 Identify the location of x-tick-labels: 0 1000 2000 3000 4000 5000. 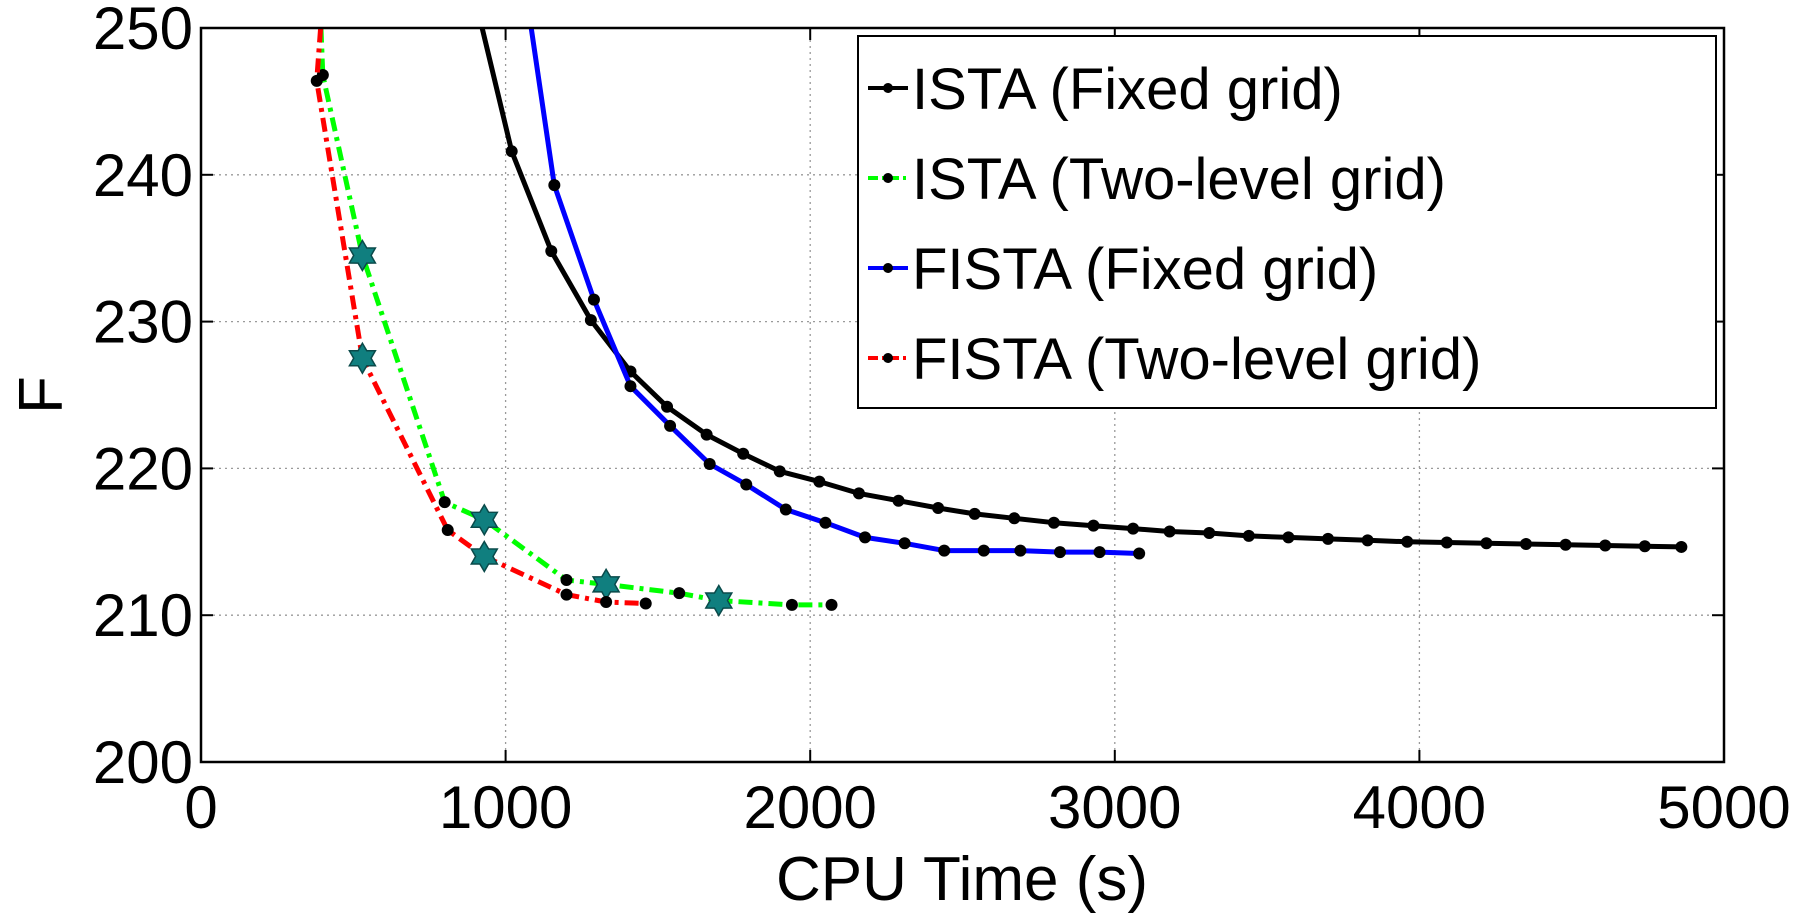
(987, 807).